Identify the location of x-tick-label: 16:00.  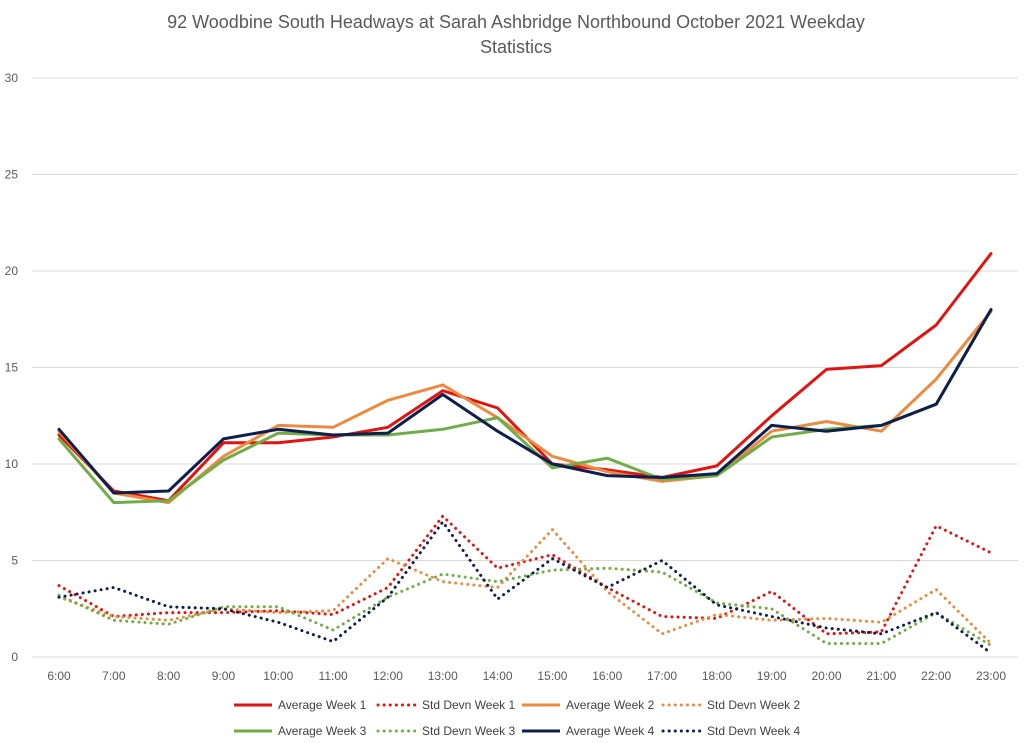
(607, 676).